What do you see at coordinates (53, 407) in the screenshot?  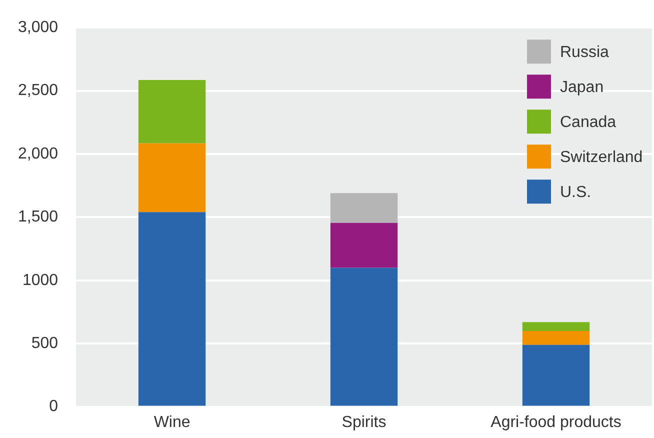 I see `y-tick-label: 0` at bounding box center [53, 407].